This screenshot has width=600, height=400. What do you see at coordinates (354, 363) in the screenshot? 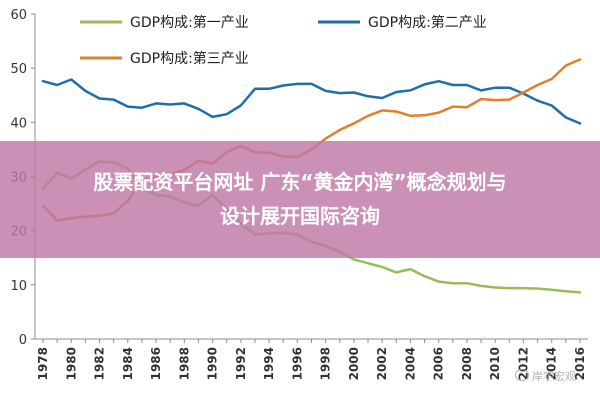
I see `x-tick-label: 2000` at bounding box center [354, 363].